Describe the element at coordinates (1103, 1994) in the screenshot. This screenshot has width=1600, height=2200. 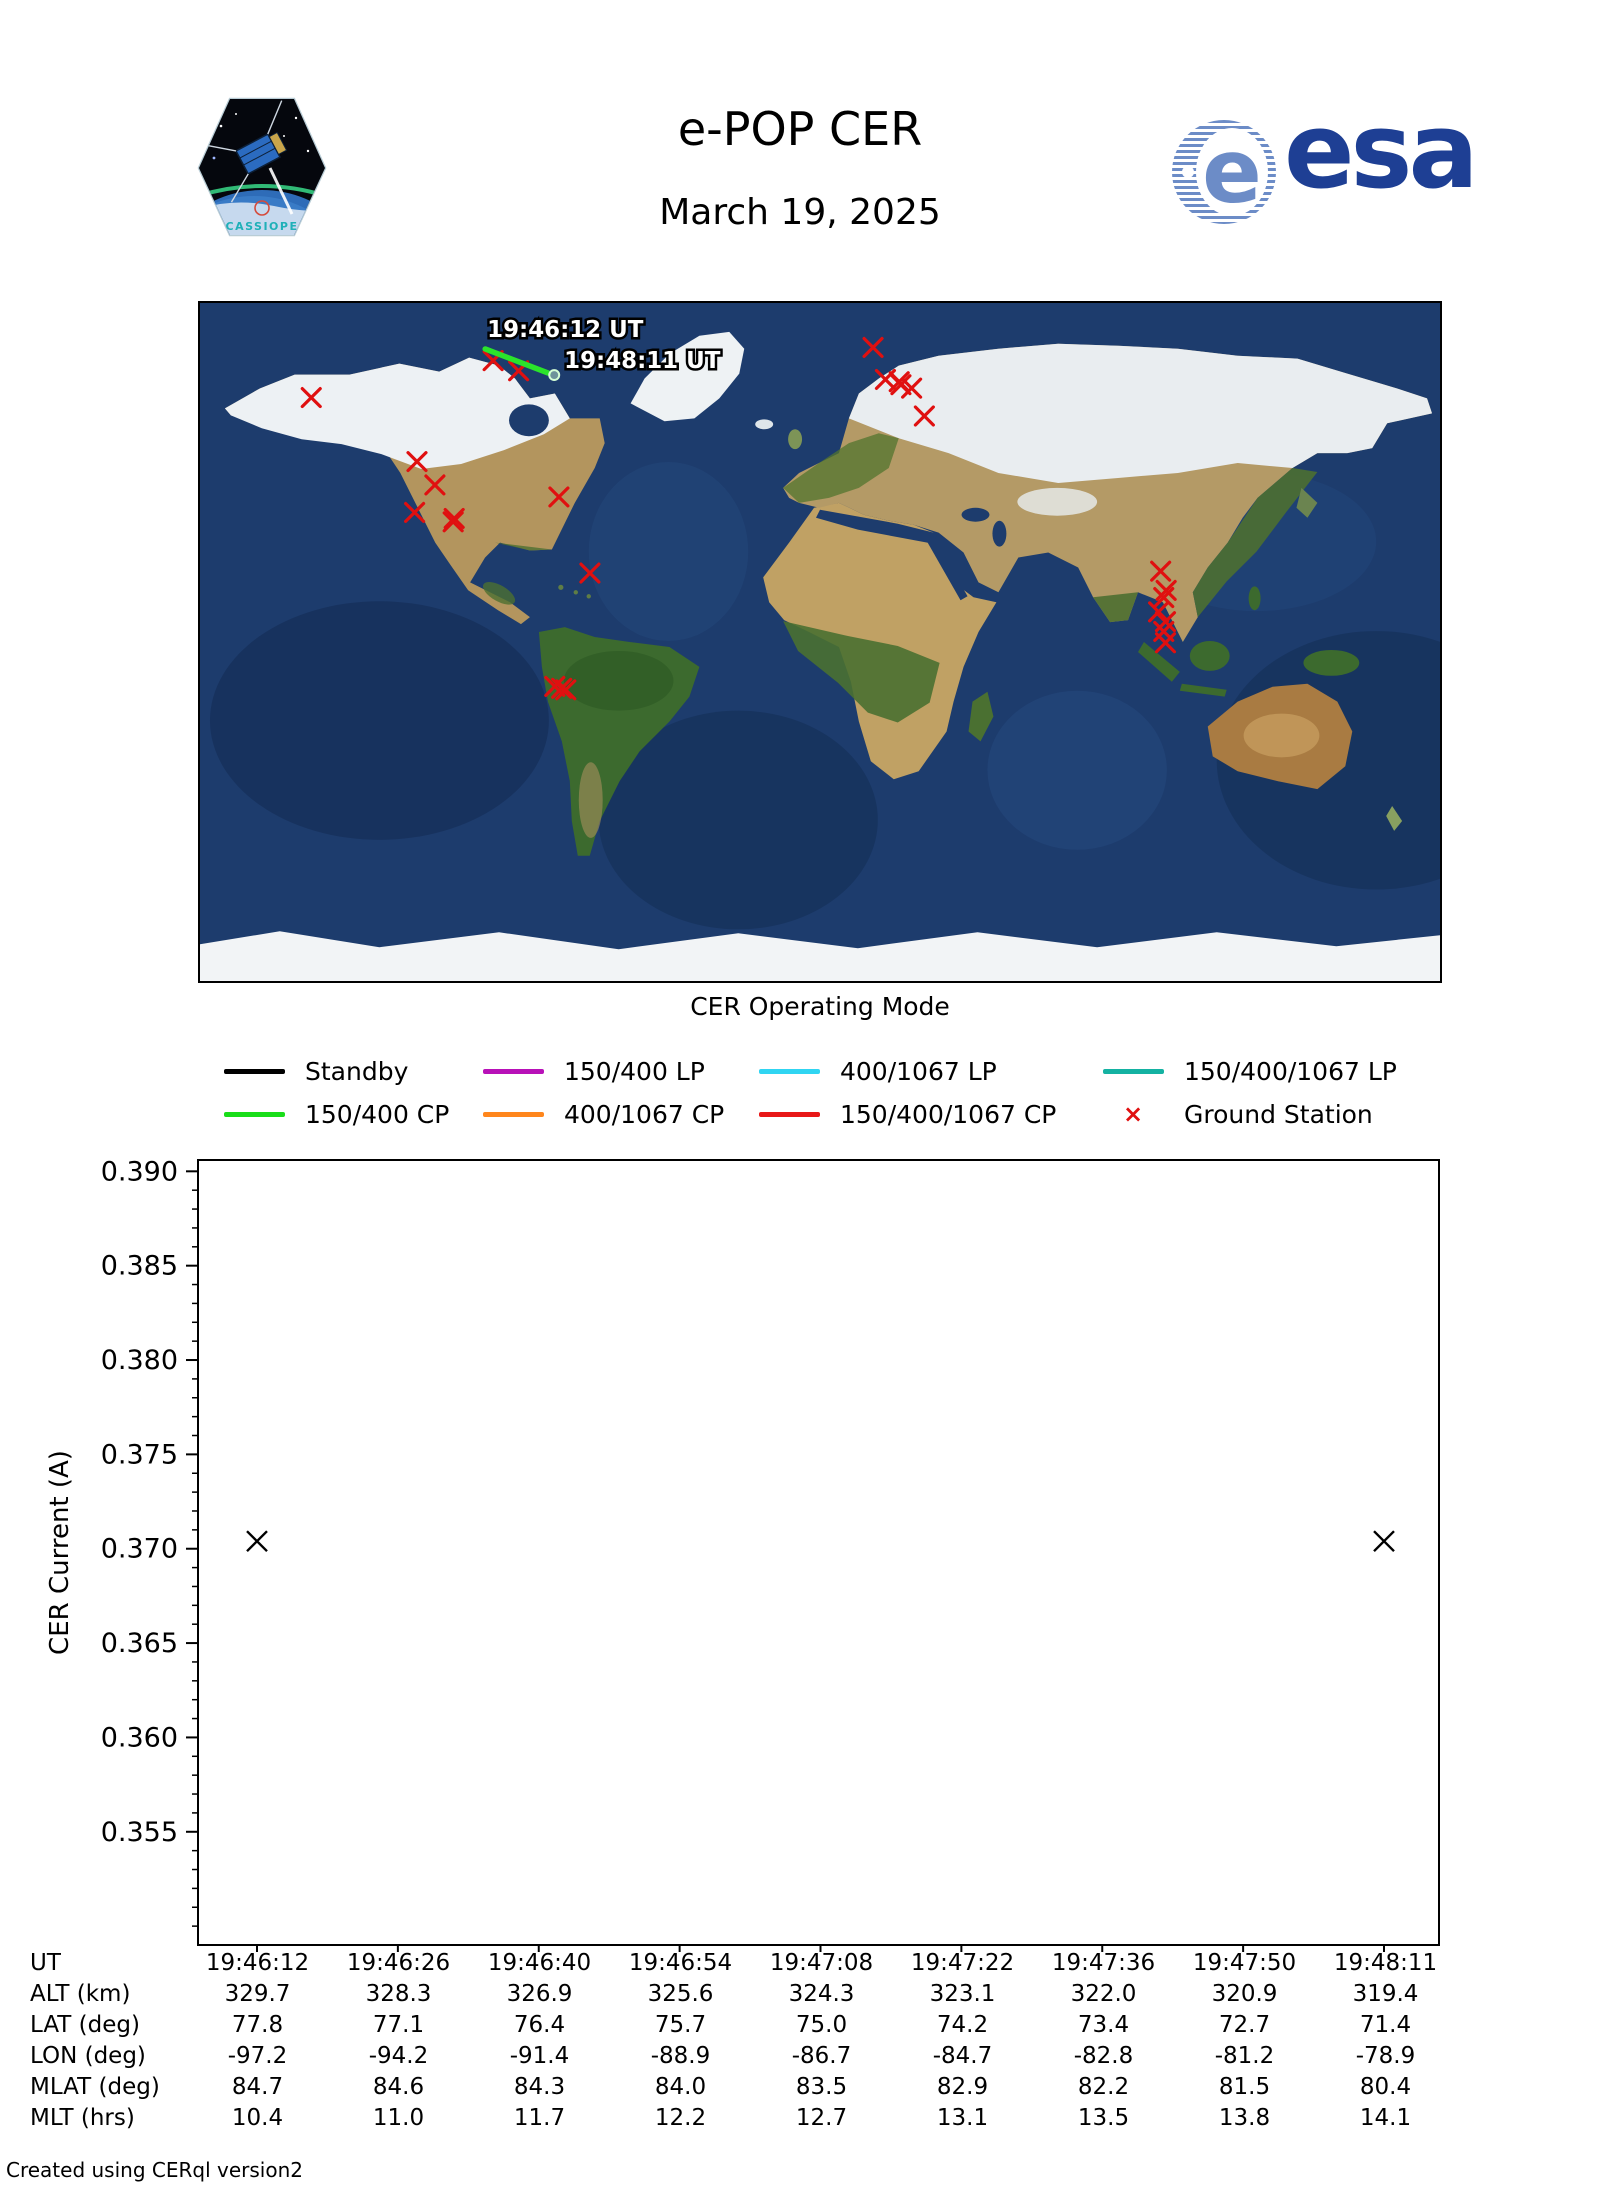
I see `table-cell: 322.0` at that location.